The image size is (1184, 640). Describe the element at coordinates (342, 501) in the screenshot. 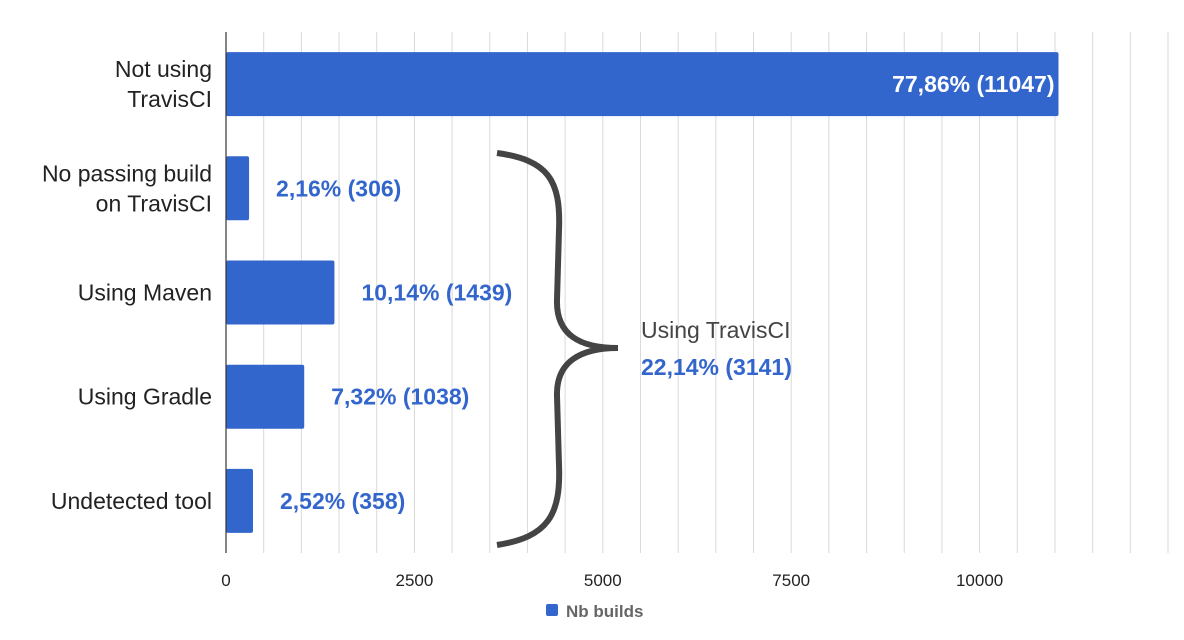

I see `data-label: 2,52% (358)` at that location.